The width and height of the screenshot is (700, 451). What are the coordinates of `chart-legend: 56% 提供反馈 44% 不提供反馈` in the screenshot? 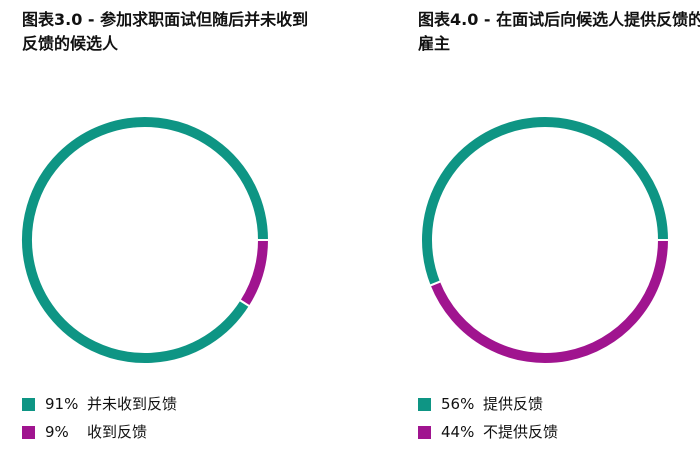 It's located at (488, 418).